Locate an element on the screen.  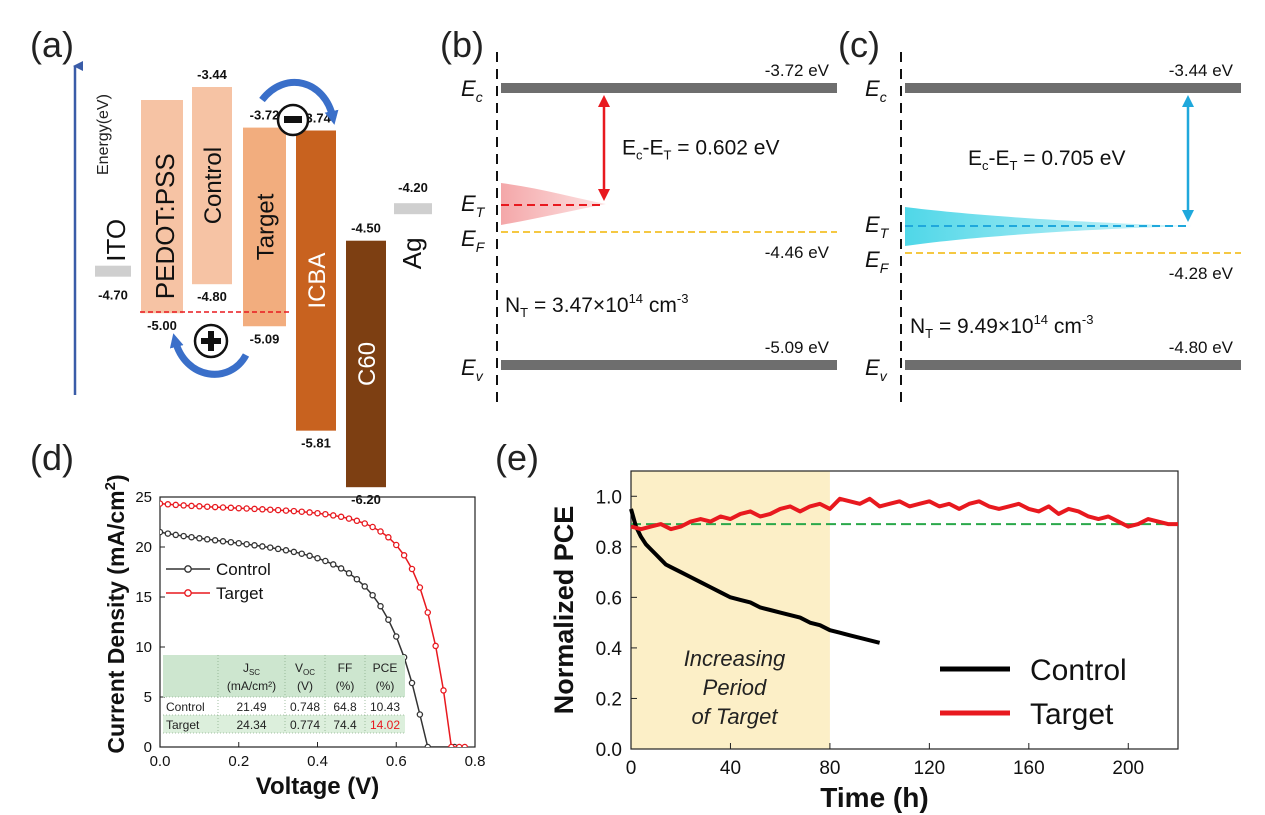
y-tick-label: 1.0 is located at coordinates (609, 497).